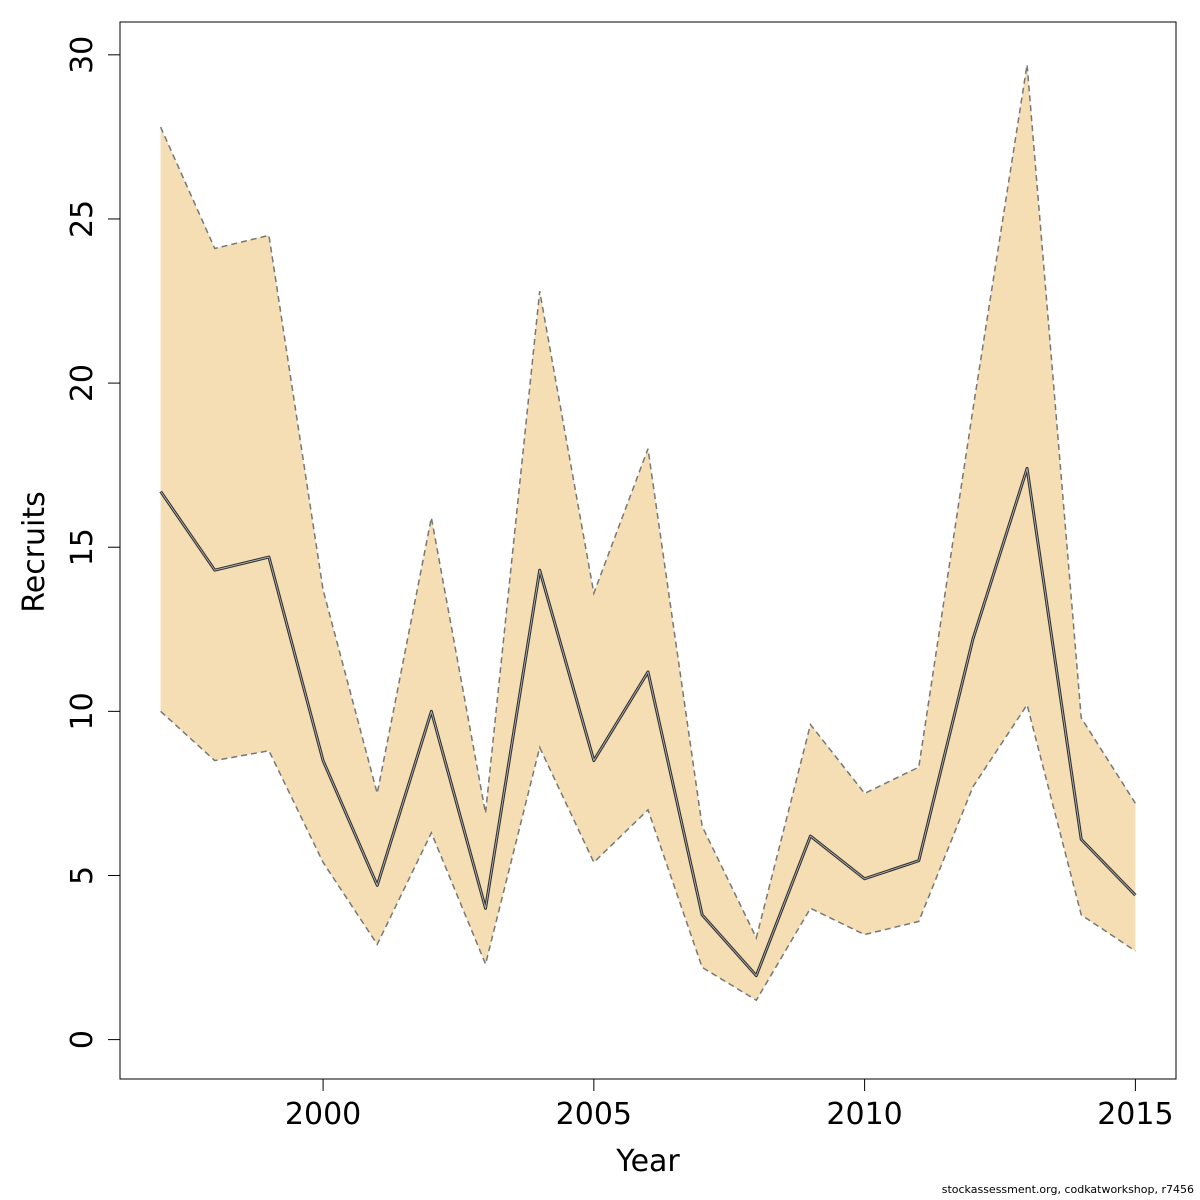 This screenshot has height=1200, width=1200. Describe the element at coordinates (647, 1161) in the screenshot. I see `x-axis-title: Year` at that location.